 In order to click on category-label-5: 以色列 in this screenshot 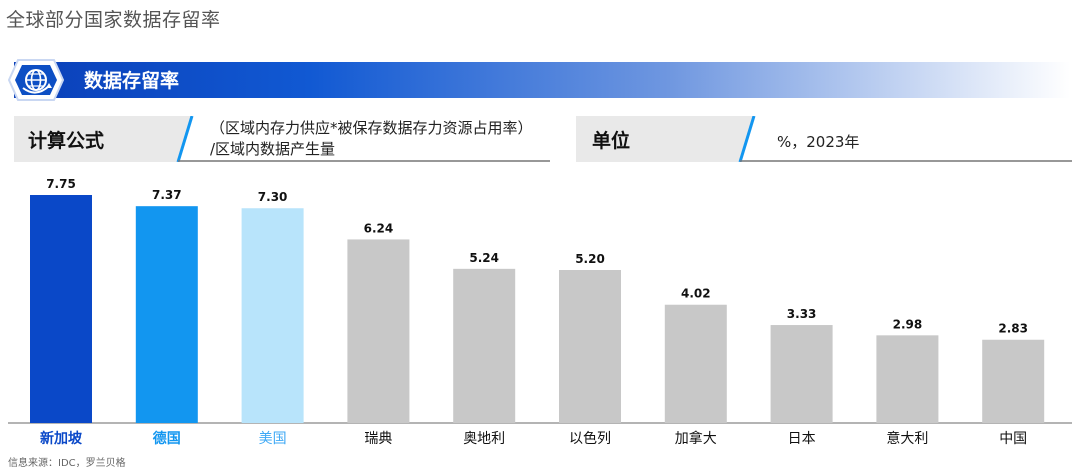, I will do `click(590, 438)`.